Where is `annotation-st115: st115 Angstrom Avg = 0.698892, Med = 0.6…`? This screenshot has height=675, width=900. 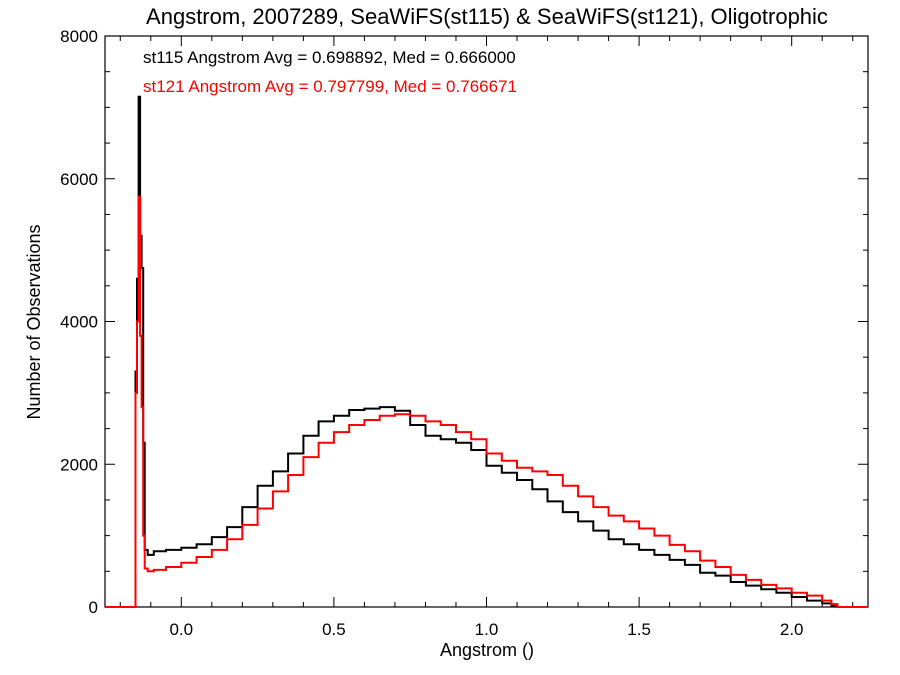
annotation-st115: st115 Angstrom Avg = 0.698892, Med = 0.6… is located at coordinates (329, 57).